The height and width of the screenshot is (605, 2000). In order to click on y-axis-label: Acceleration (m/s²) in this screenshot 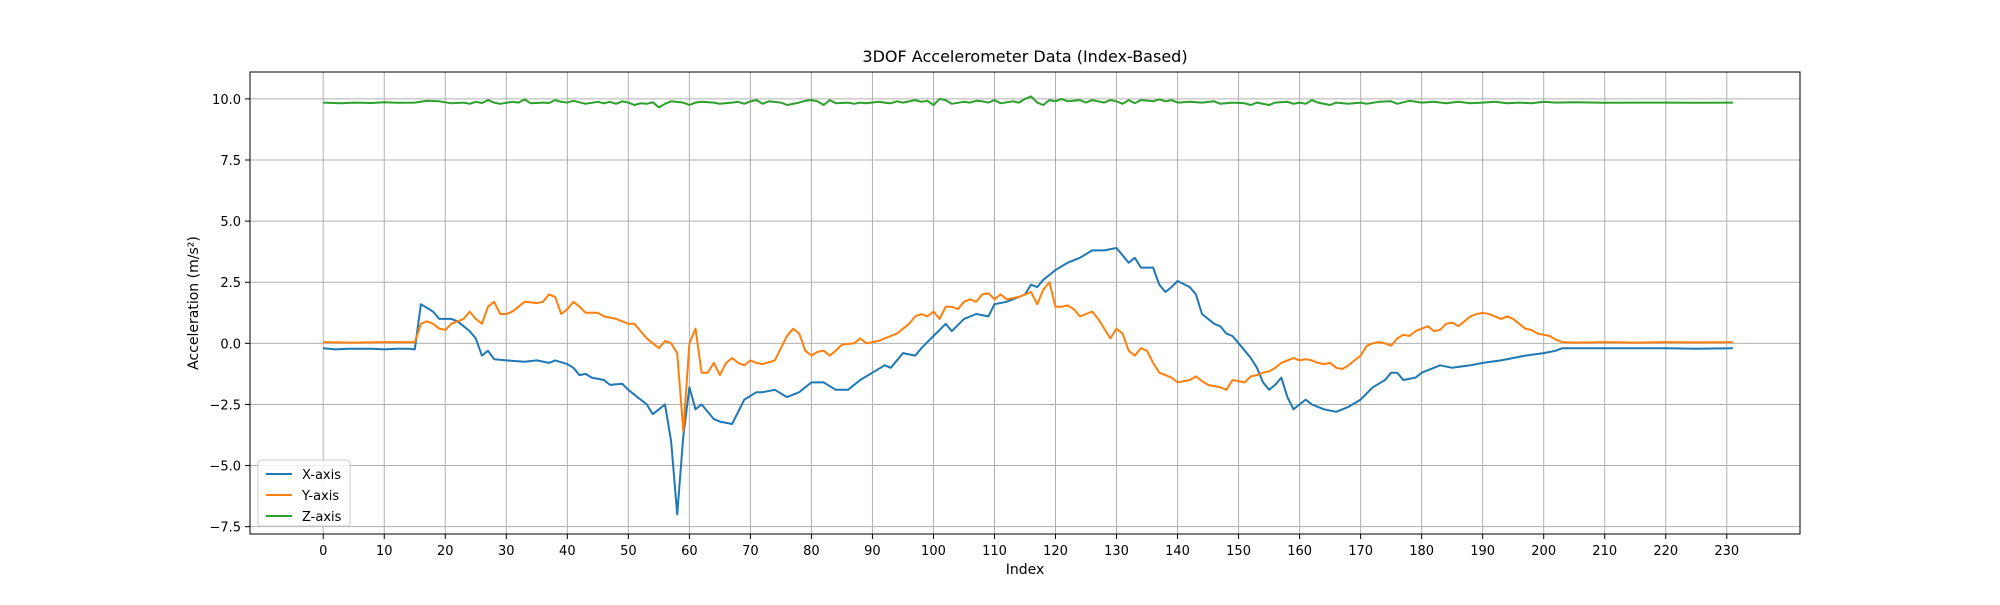, I will do `click(194, 303)`.